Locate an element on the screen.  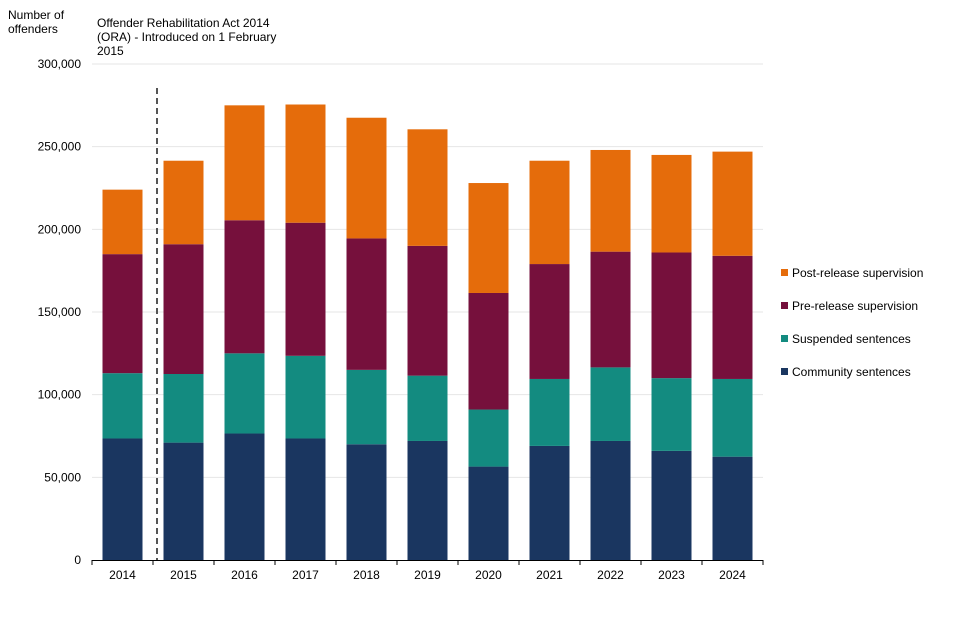
bar-segment-community-sentences-2014 is located at coordinates (122, 499).